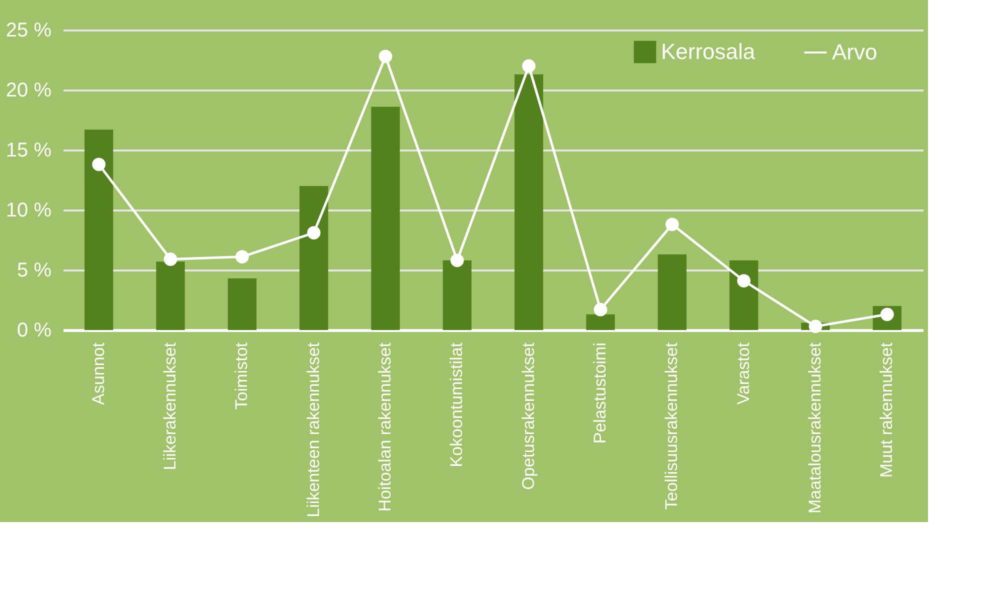 The width and height of the screenshot is (1000, 605). I want to click on y-tick-label: 0 %, so click(34, 331).